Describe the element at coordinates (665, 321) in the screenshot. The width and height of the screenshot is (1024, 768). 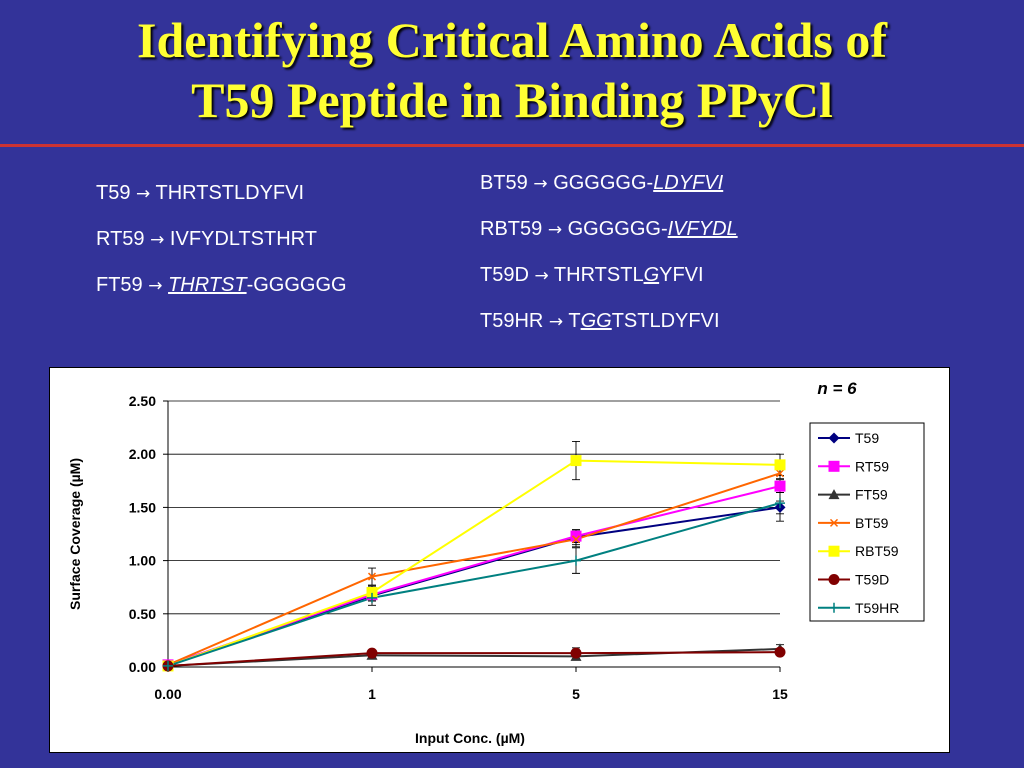
I see `sequence-text-tail: TSTLDYFVI` at that location.